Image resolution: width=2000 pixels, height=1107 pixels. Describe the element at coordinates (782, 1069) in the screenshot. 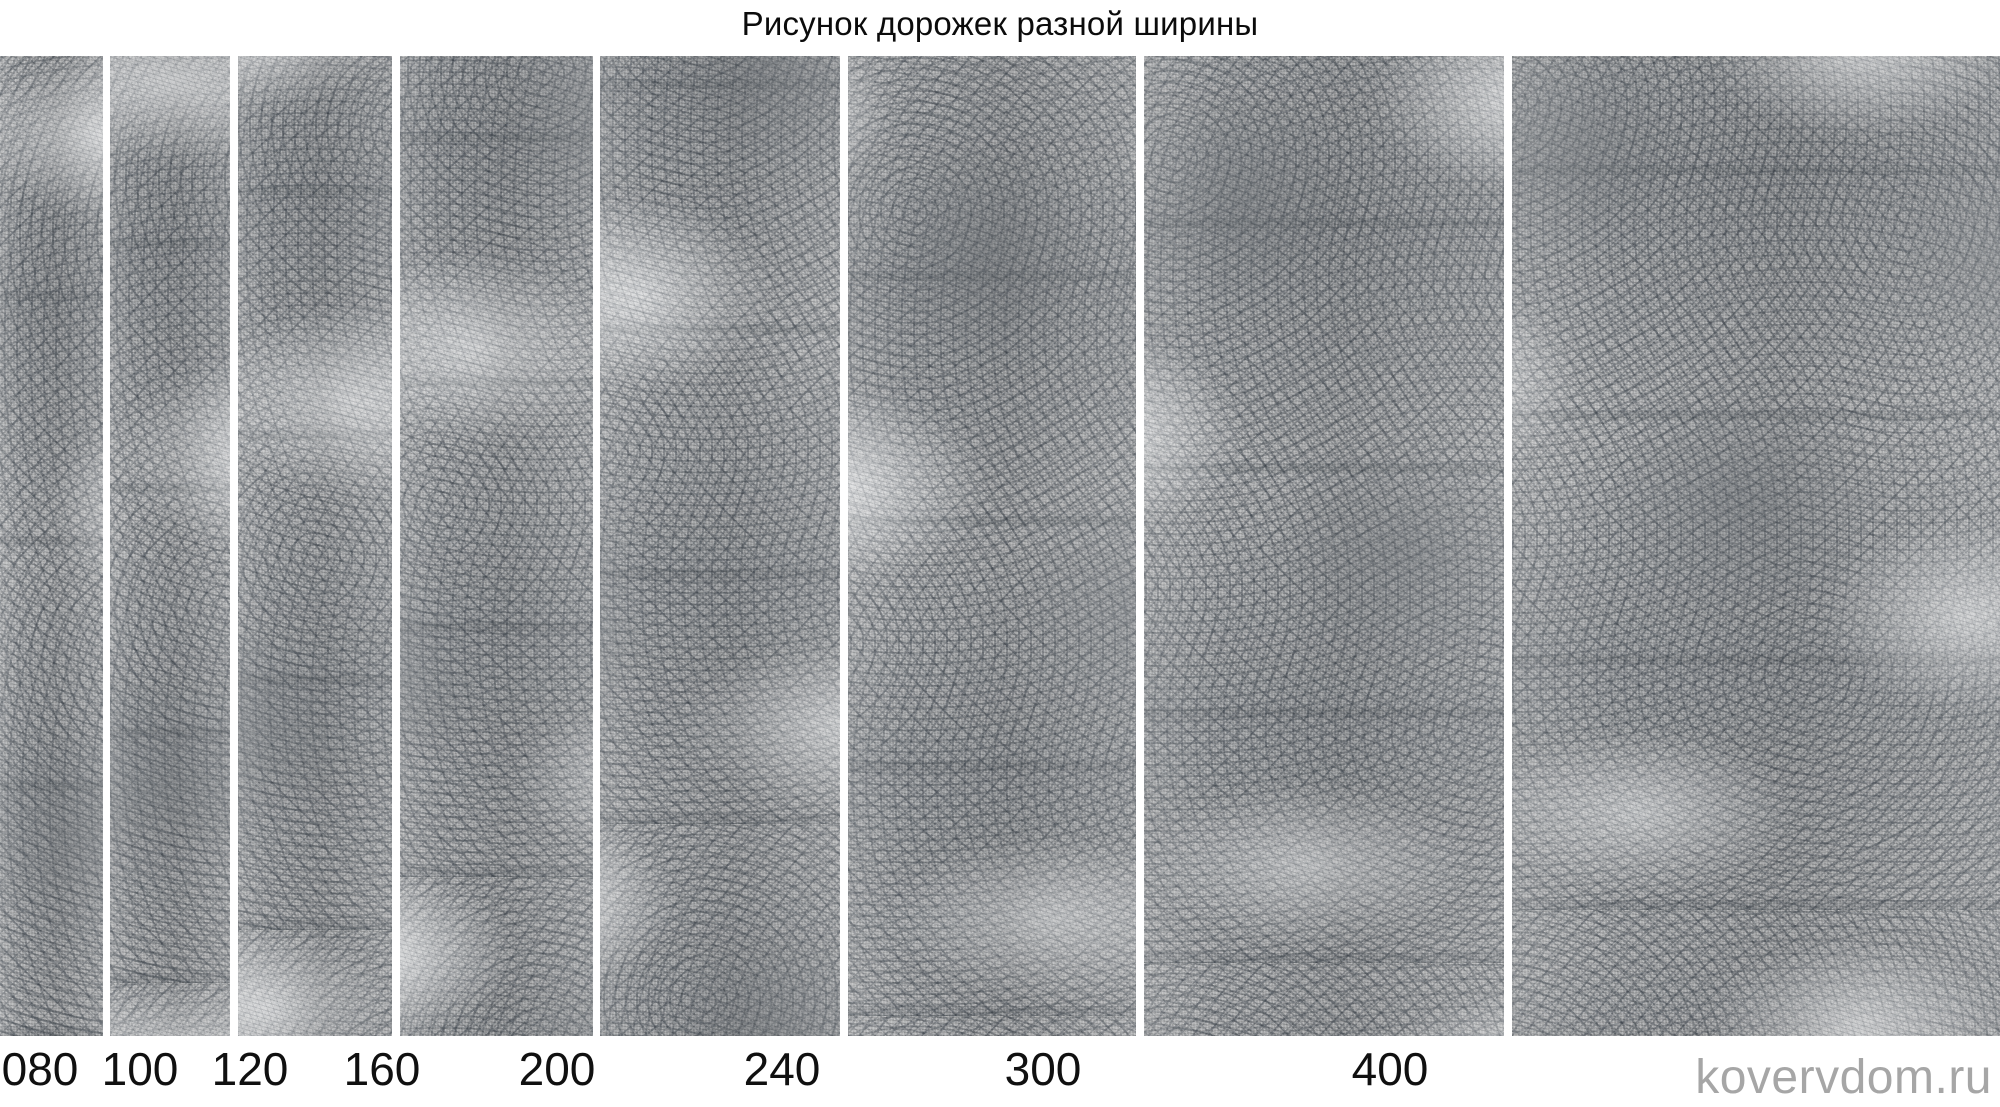

I see `runner-width-label-240: 240` at that location.